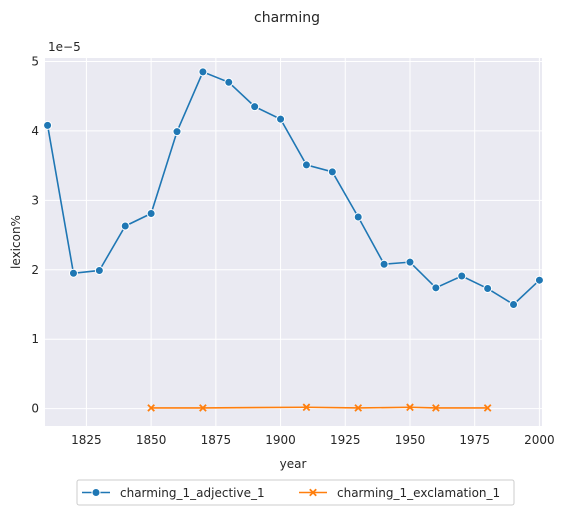  Describe the element at coordinates (539, 440) in the screenshot. I see `x-tick-label: 2000` at that location.